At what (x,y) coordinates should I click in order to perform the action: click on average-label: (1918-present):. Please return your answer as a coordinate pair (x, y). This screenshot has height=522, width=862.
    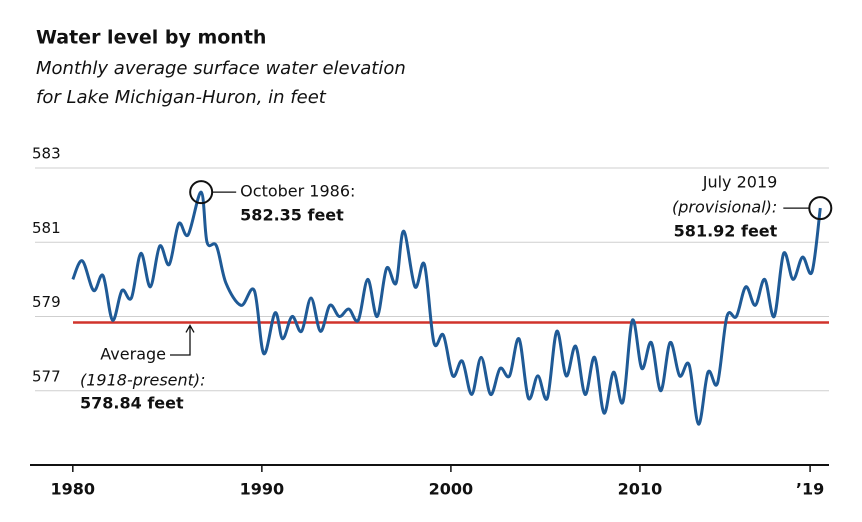
    Looking at the image, I should click on (143, 380).